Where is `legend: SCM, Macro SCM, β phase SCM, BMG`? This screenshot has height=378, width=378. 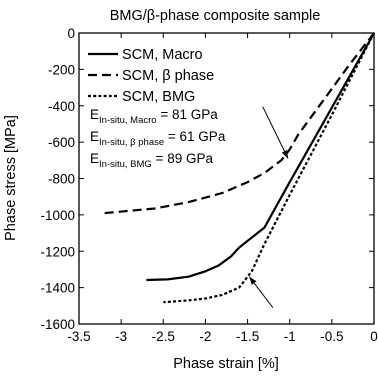
legend: SCM, Macro SCM, β phase SCM, BMG is located at coordinates (151, 76).